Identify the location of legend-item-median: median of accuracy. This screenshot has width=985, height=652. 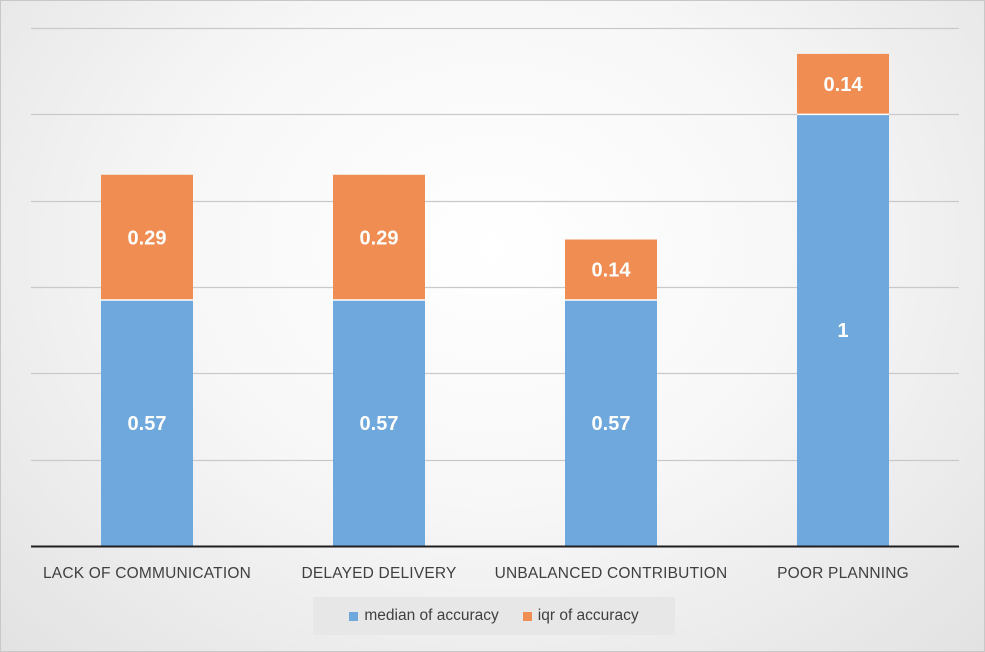
(424, 616).